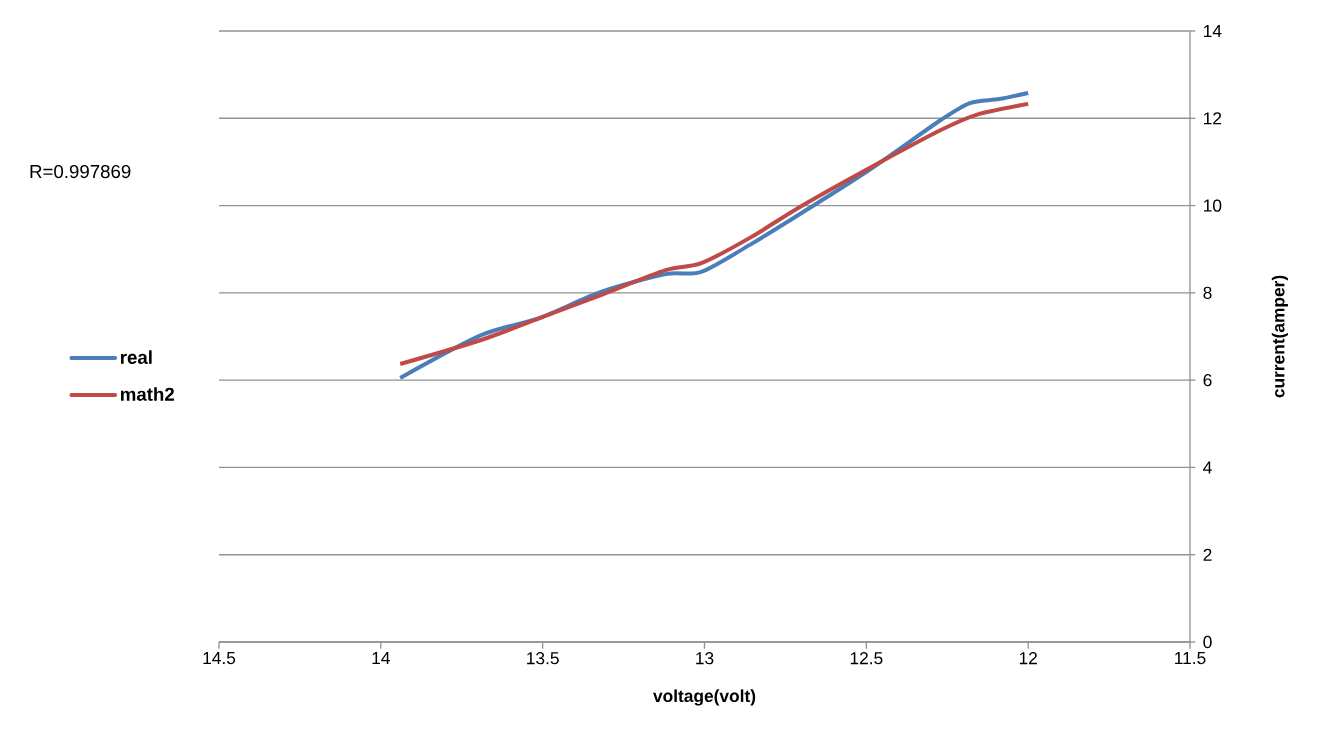 The width and height of the screenshot is (1338, 751). I want to click on y-tick-label: 6, so click(1207, 380).